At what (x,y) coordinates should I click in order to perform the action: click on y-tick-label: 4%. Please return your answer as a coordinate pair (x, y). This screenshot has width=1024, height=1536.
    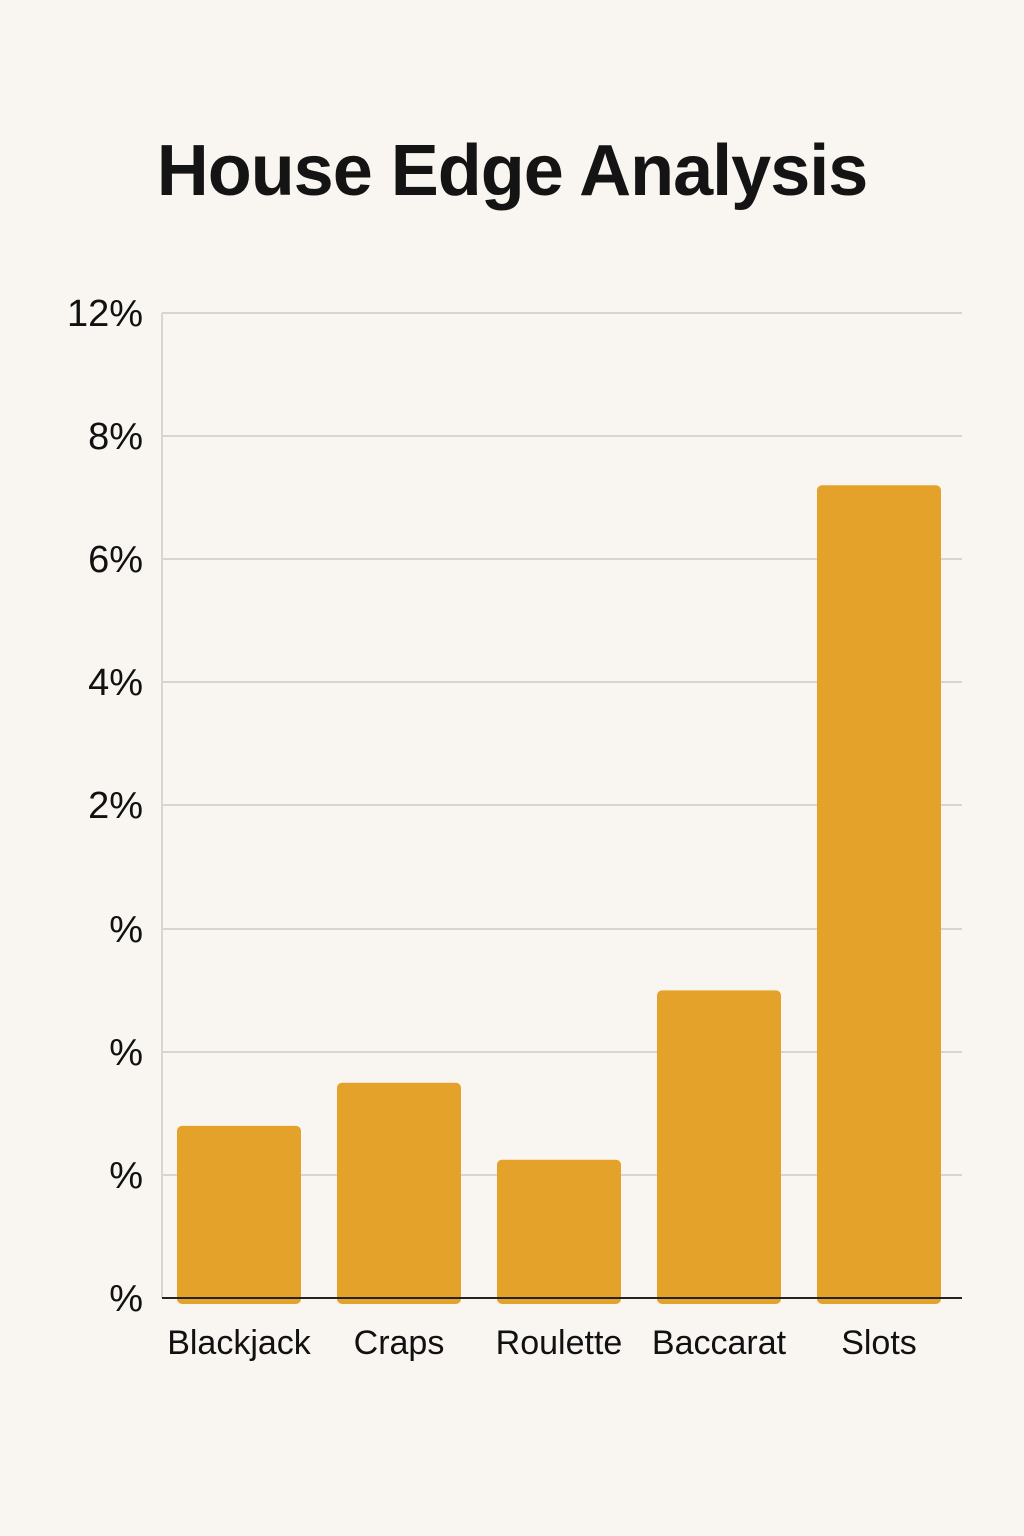
    Looking at the image, I should click on (115, 683).